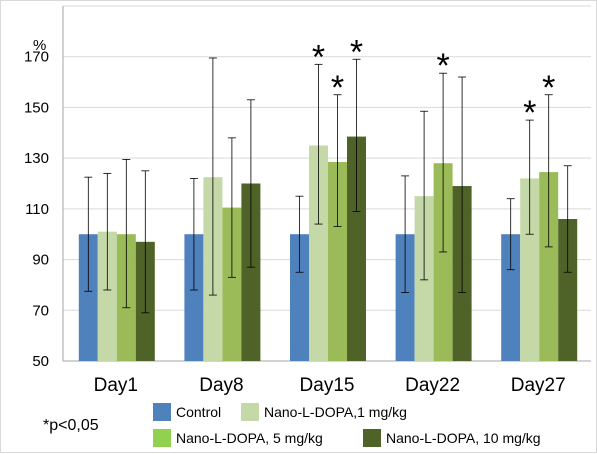 The width and height of the screenshot is (597, 454). I want to click on y-tick-label: 170, so click(36, 57).